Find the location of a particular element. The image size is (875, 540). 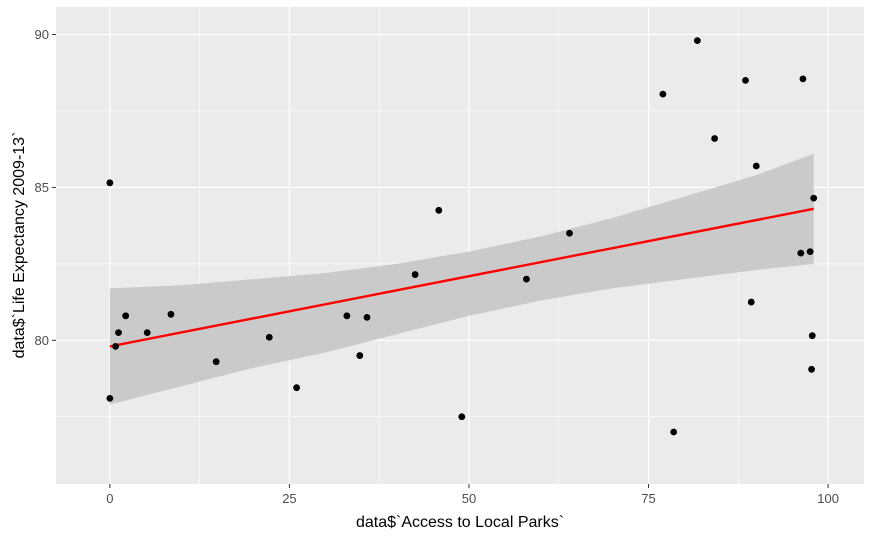

y-axis-title: data$`Life Expectancy 2009-13` is located at coordinates (19, 245).